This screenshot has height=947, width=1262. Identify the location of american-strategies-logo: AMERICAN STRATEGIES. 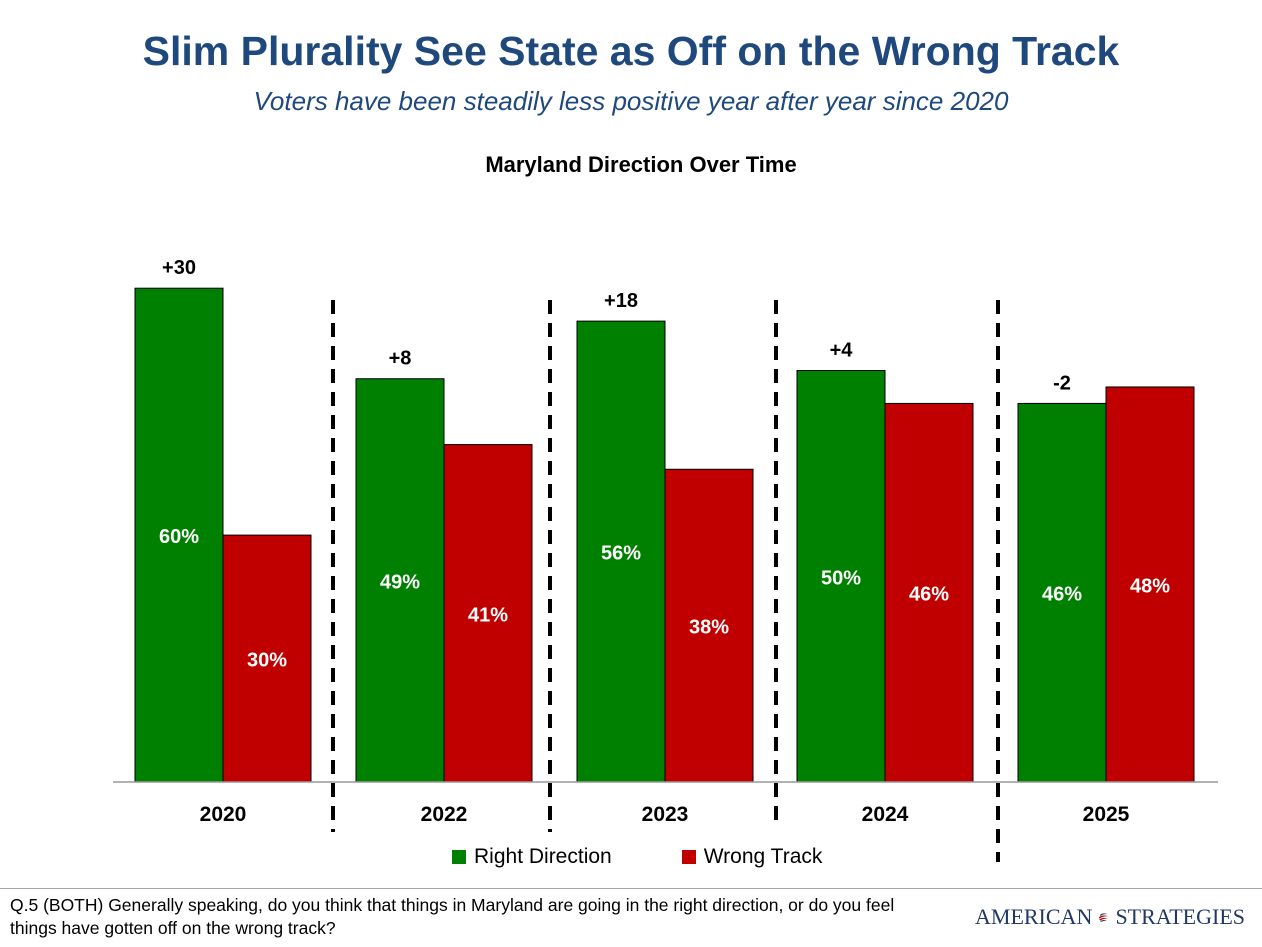
(1110, 917).